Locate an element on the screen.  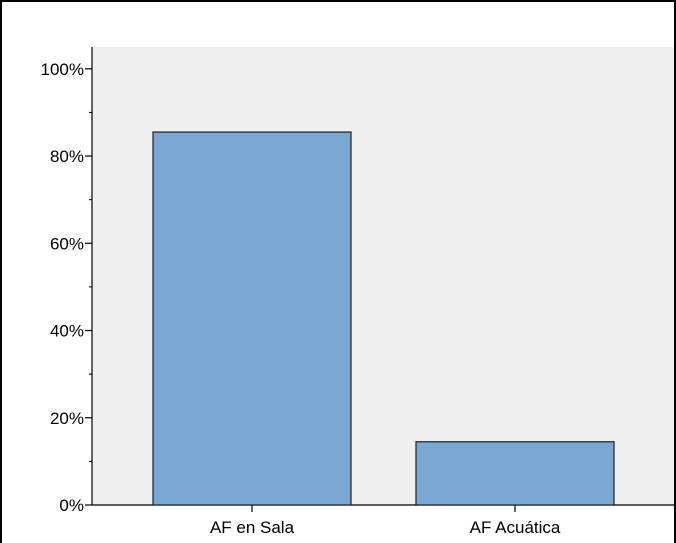
y-tick-label: 100% is located at coordinates (62, 69).